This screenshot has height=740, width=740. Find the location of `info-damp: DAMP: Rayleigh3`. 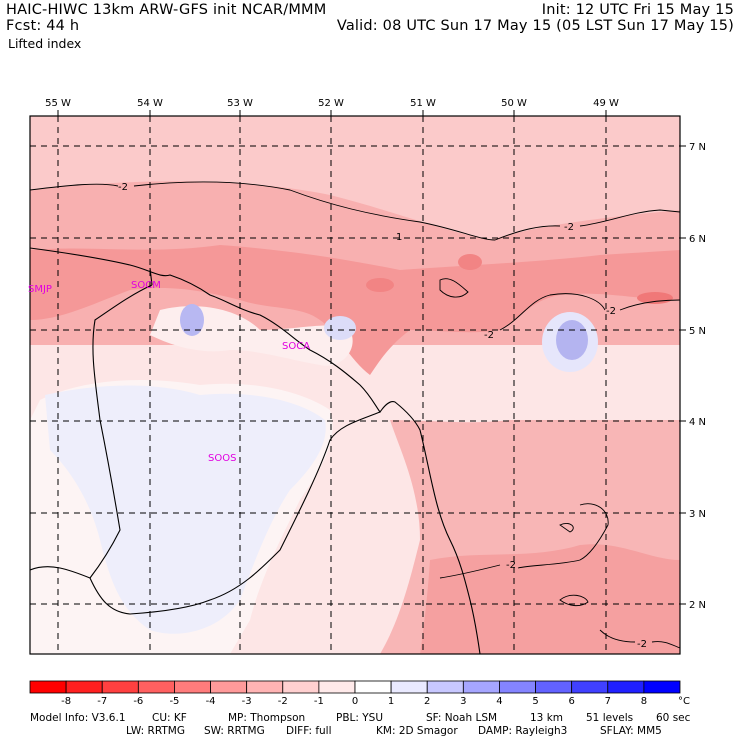

info-damp: DAMP: Rayleigh3 is located at coordinates (523, 731).